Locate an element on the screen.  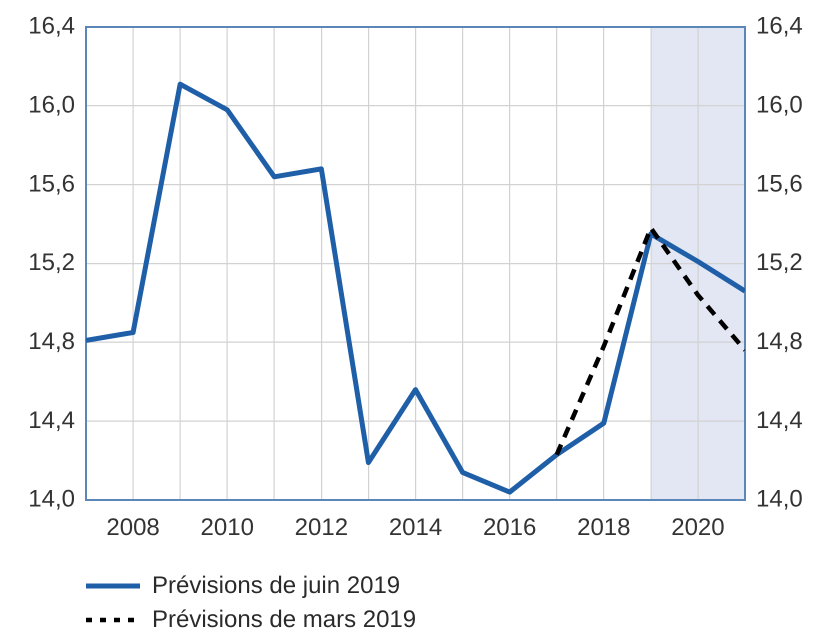
y-tick-label: 14,0 is located at coordinates (51, 499).